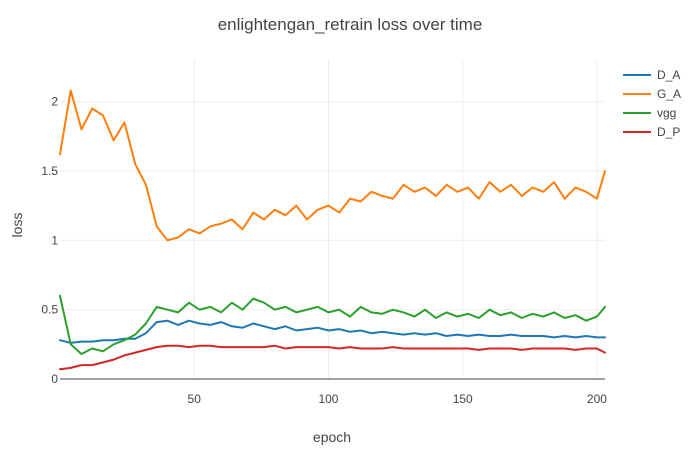 The image size is (700, 450). What do you see at coordinates (652, 94) in the screenshot?
I see `legend-item-g-a: G_A` at bounding box center [652, 94].